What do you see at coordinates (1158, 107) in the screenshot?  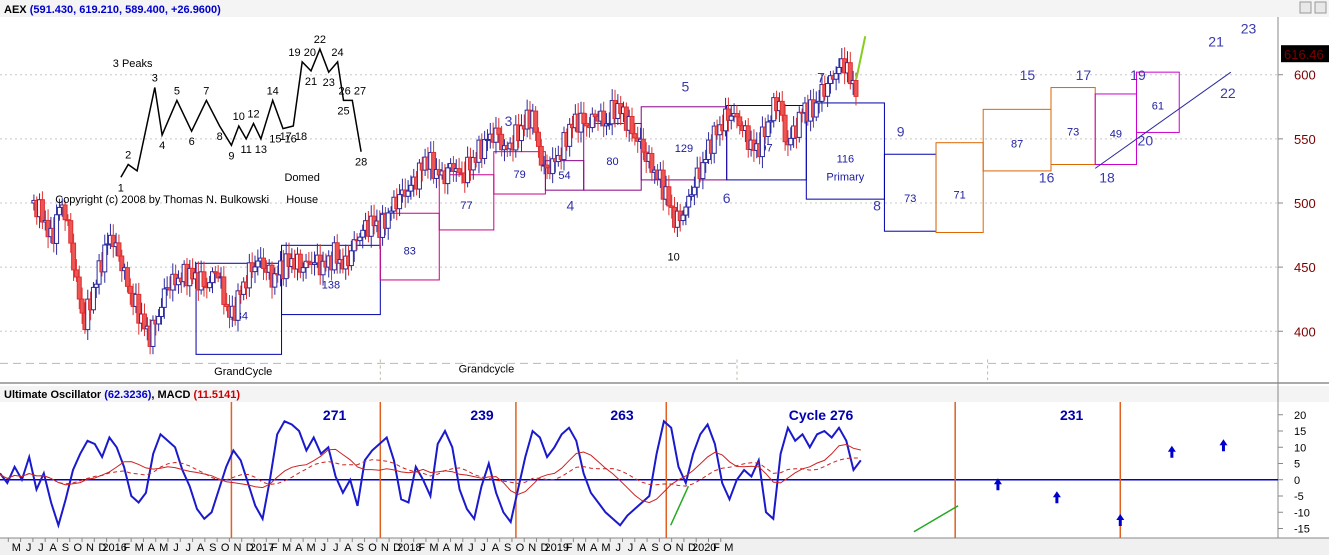 I see `box-label: 61` at bounding box center [1158, 107].